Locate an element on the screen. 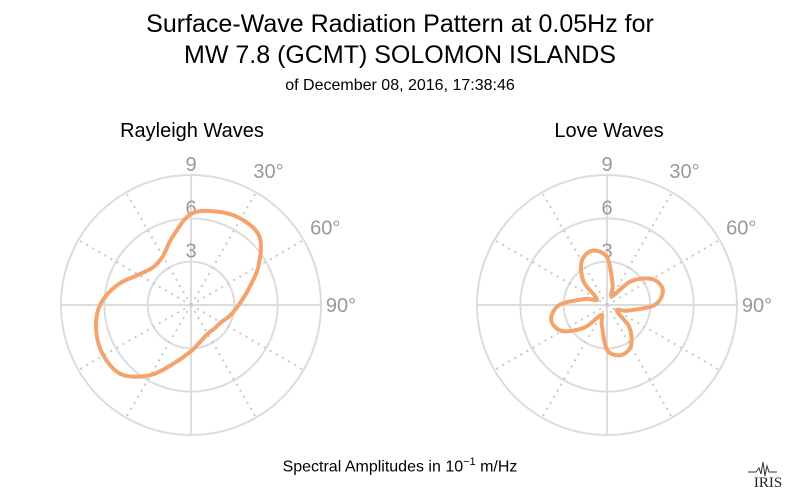  chart-subtitle: of December 08, 2016, 17:38:46 is located at coordinates (400, 85).